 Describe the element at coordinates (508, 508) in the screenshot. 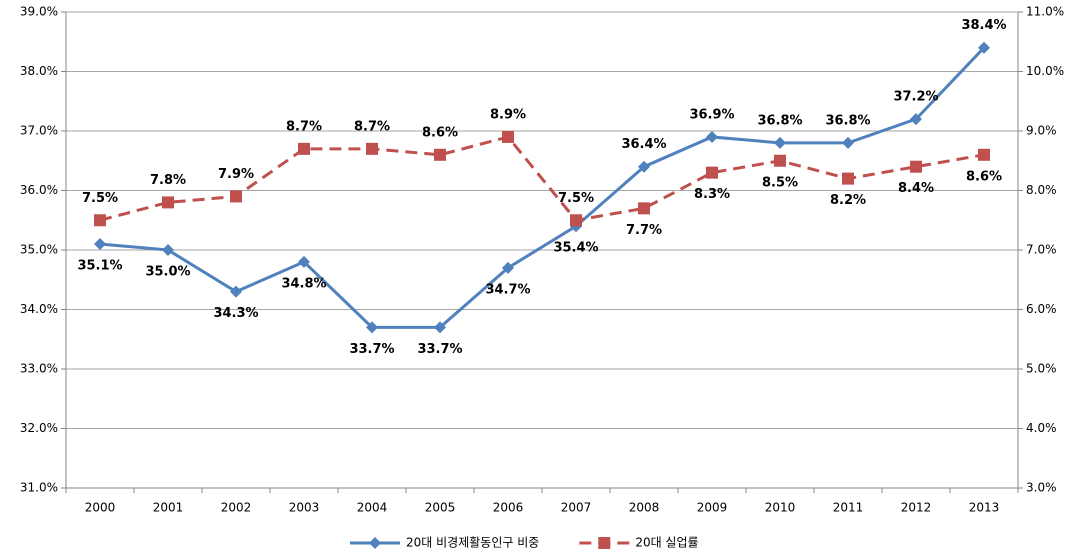

I see `x-tick-label: 2006` at that location.